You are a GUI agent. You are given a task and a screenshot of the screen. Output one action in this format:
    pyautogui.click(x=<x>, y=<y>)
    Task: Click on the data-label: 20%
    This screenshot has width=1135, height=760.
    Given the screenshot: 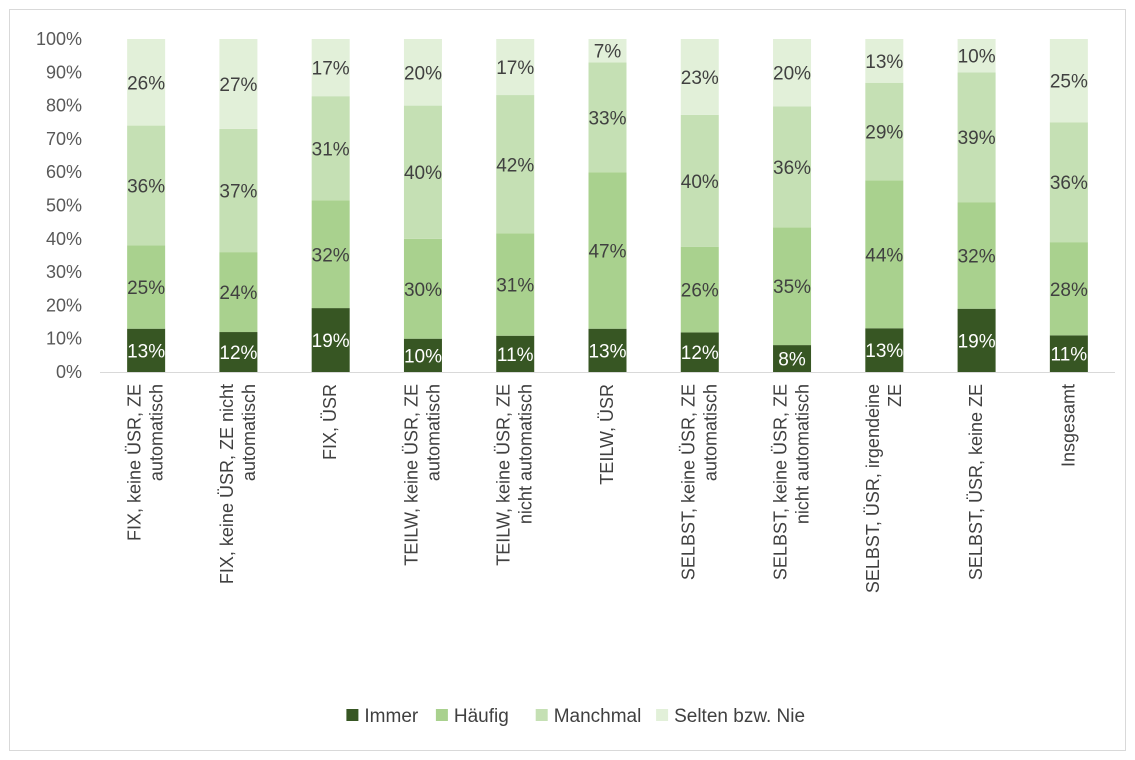 What is the action you would take?
    pyautogui.click(x=423, y=73)
    